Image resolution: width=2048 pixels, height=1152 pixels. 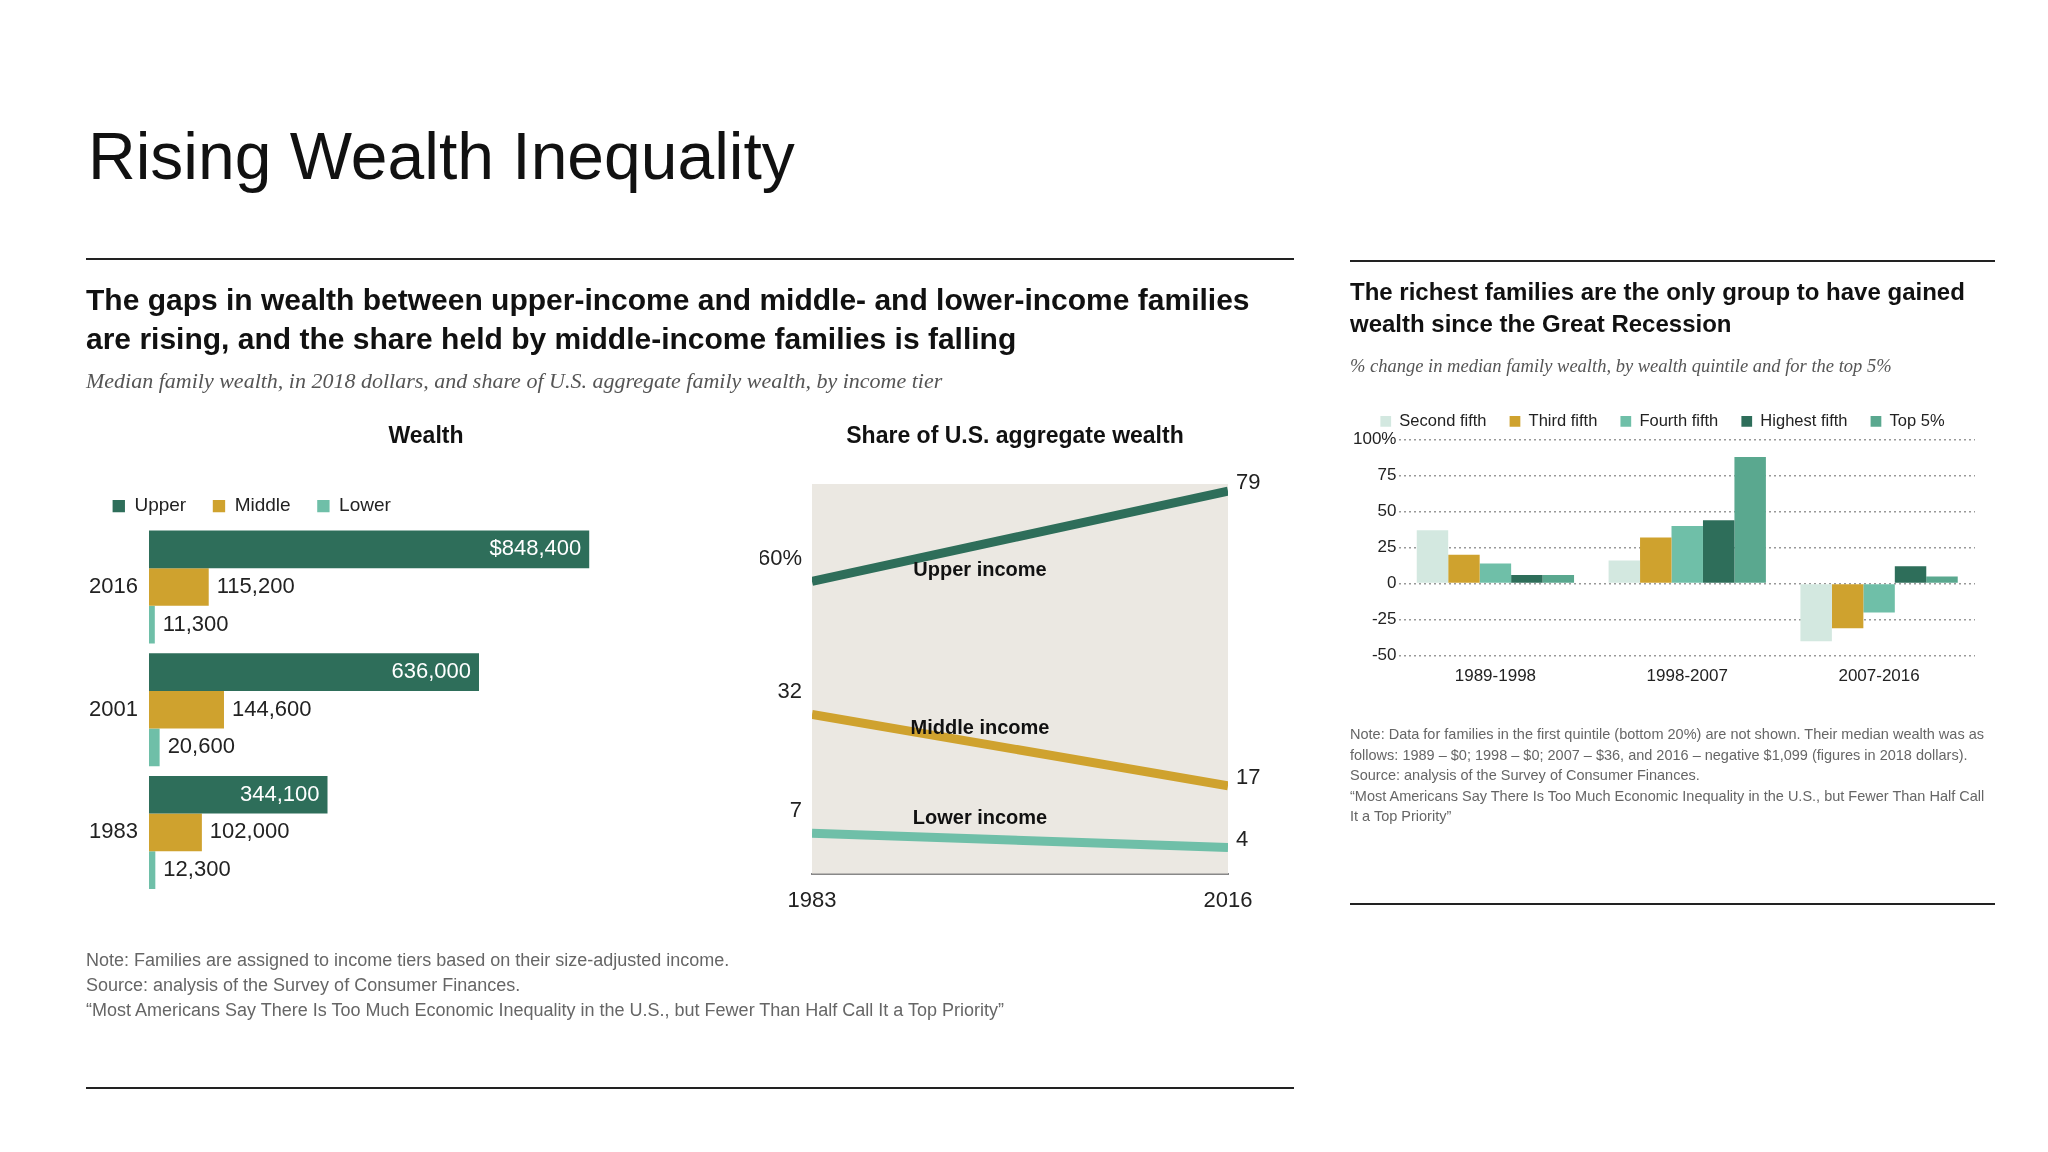 I want to click on series-label: Middle income, so click(x=980, y=726).